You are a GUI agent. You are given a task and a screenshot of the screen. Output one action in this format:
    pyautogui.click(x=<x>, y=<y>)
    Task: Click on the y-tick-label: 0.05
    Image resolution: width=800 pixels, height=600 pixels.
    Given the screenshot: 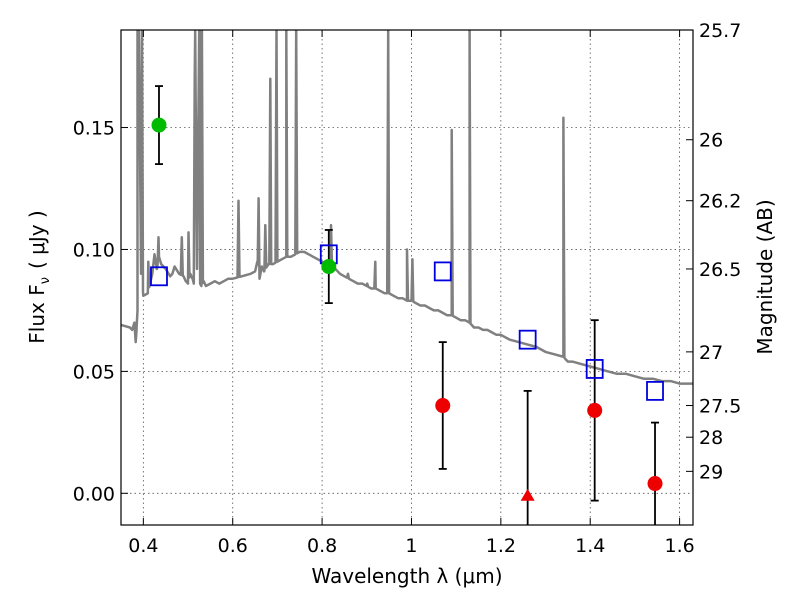 What is the action you would take?
    pyautogui.click(x=94, y=372)
    